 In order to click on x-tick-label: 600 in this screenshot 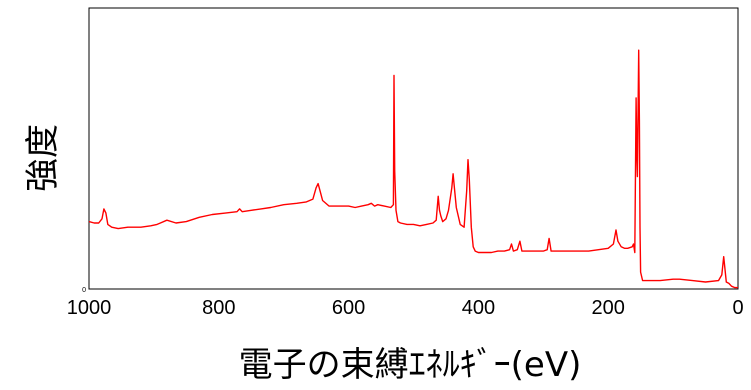, I will do `click(348, 308)`.